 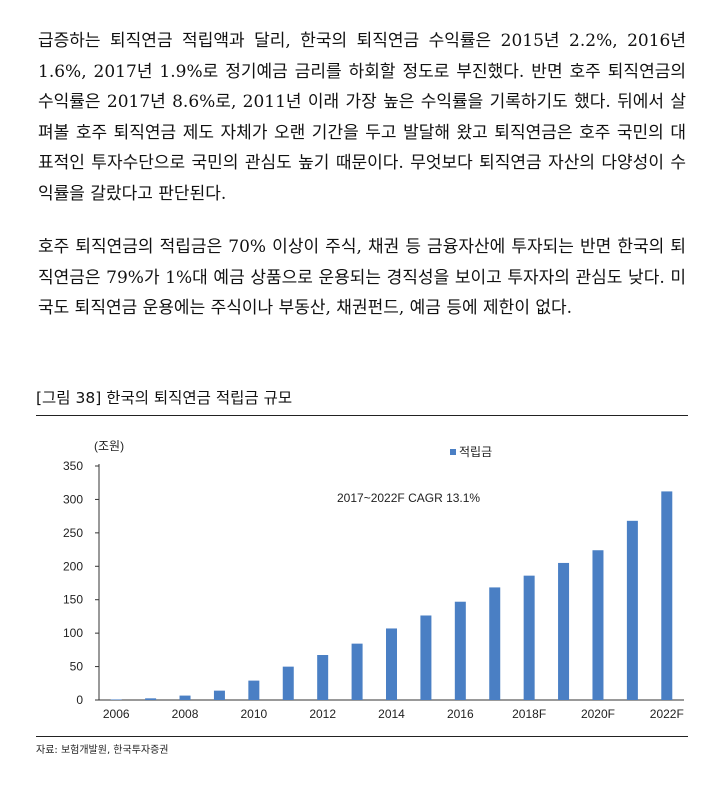 I want to click on bar-2008, so click(x=185, y=697).